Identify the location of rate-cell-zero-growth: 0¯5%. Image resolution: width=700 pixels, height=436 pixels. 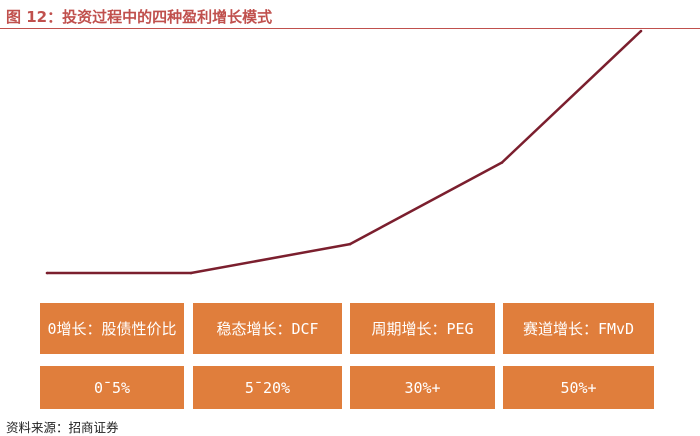
(112, 387).